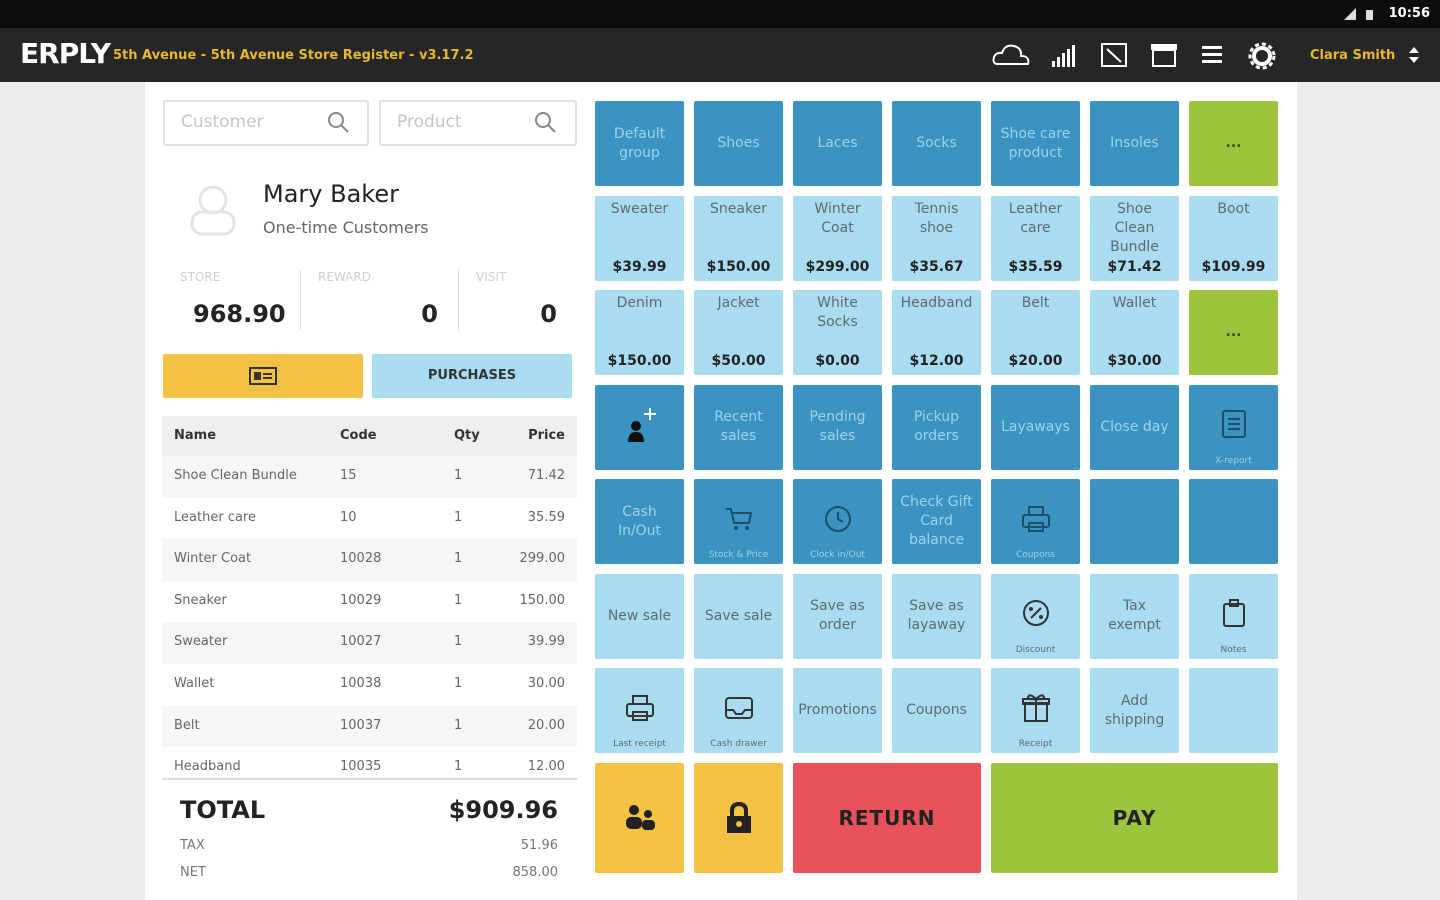 The height and width of the screenshot is (900, 1440). What do you see at coordinates (738, 518) in the screenshot?
I see `icon-graphic` at bounding box center [738, 518].